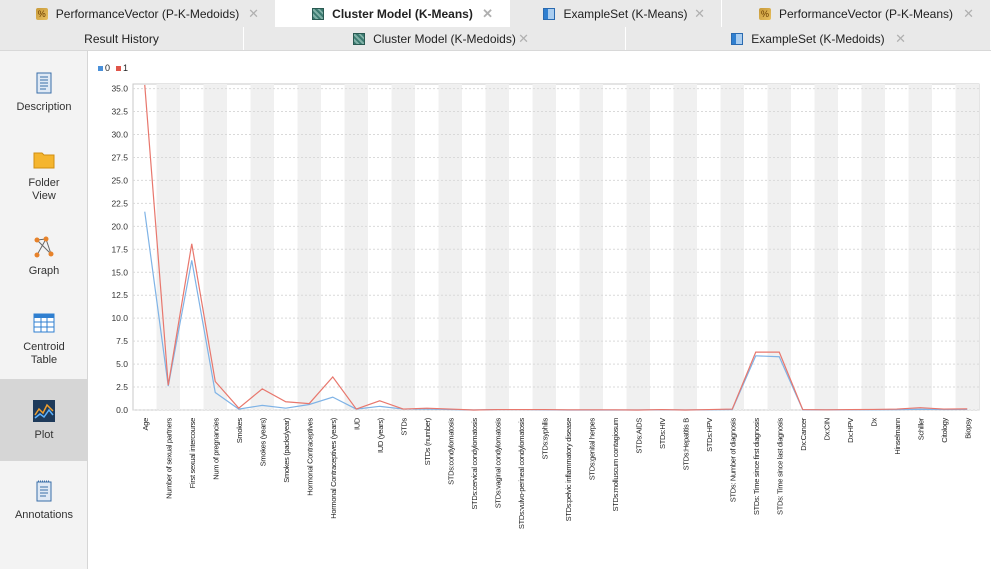 This screenshot has width=991, height=569. What do you see at coordinates (427, 441) in the screenshot?
I see `x-tick-label: STDs (number)` at bounding box center [427, 441].